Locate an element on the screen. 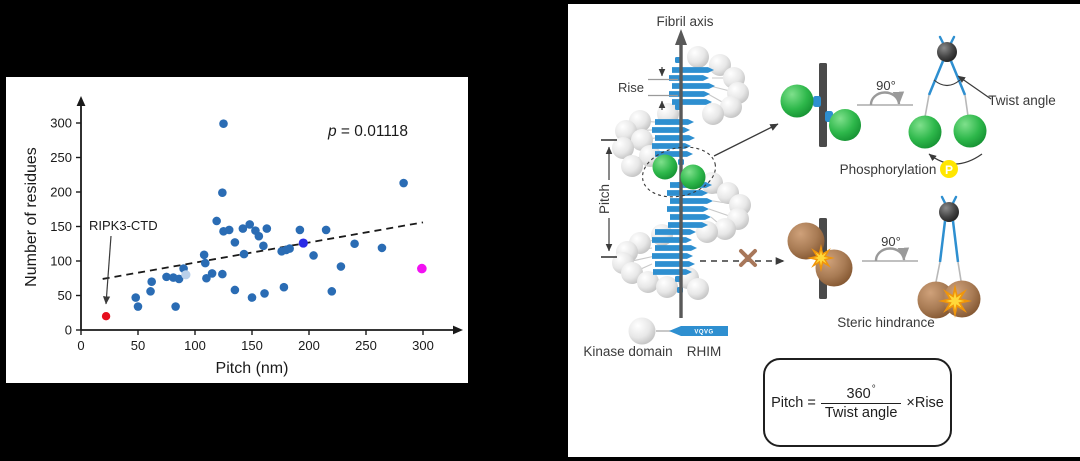 This screenshot has width=1080, height=461. x-tick-label: 250 is located at coordinates (366, 345).